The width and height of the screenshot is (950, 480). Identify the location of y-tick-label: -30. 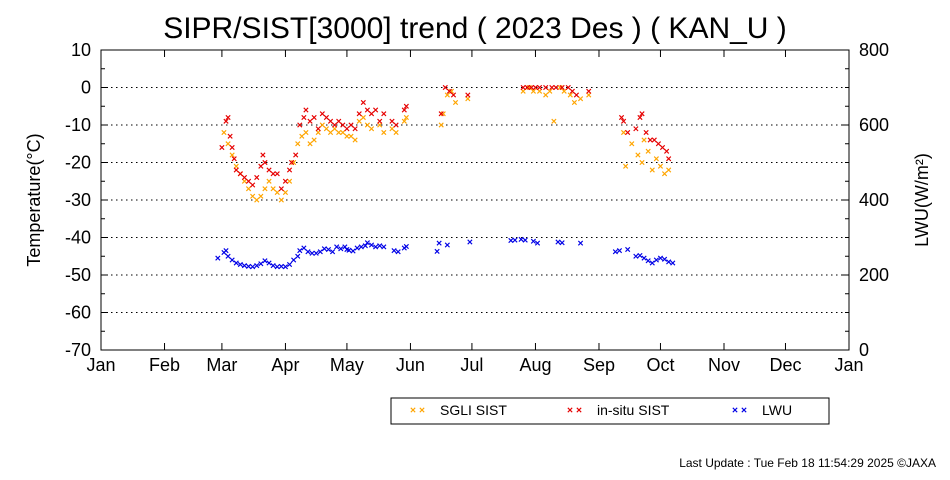
(78, 200).